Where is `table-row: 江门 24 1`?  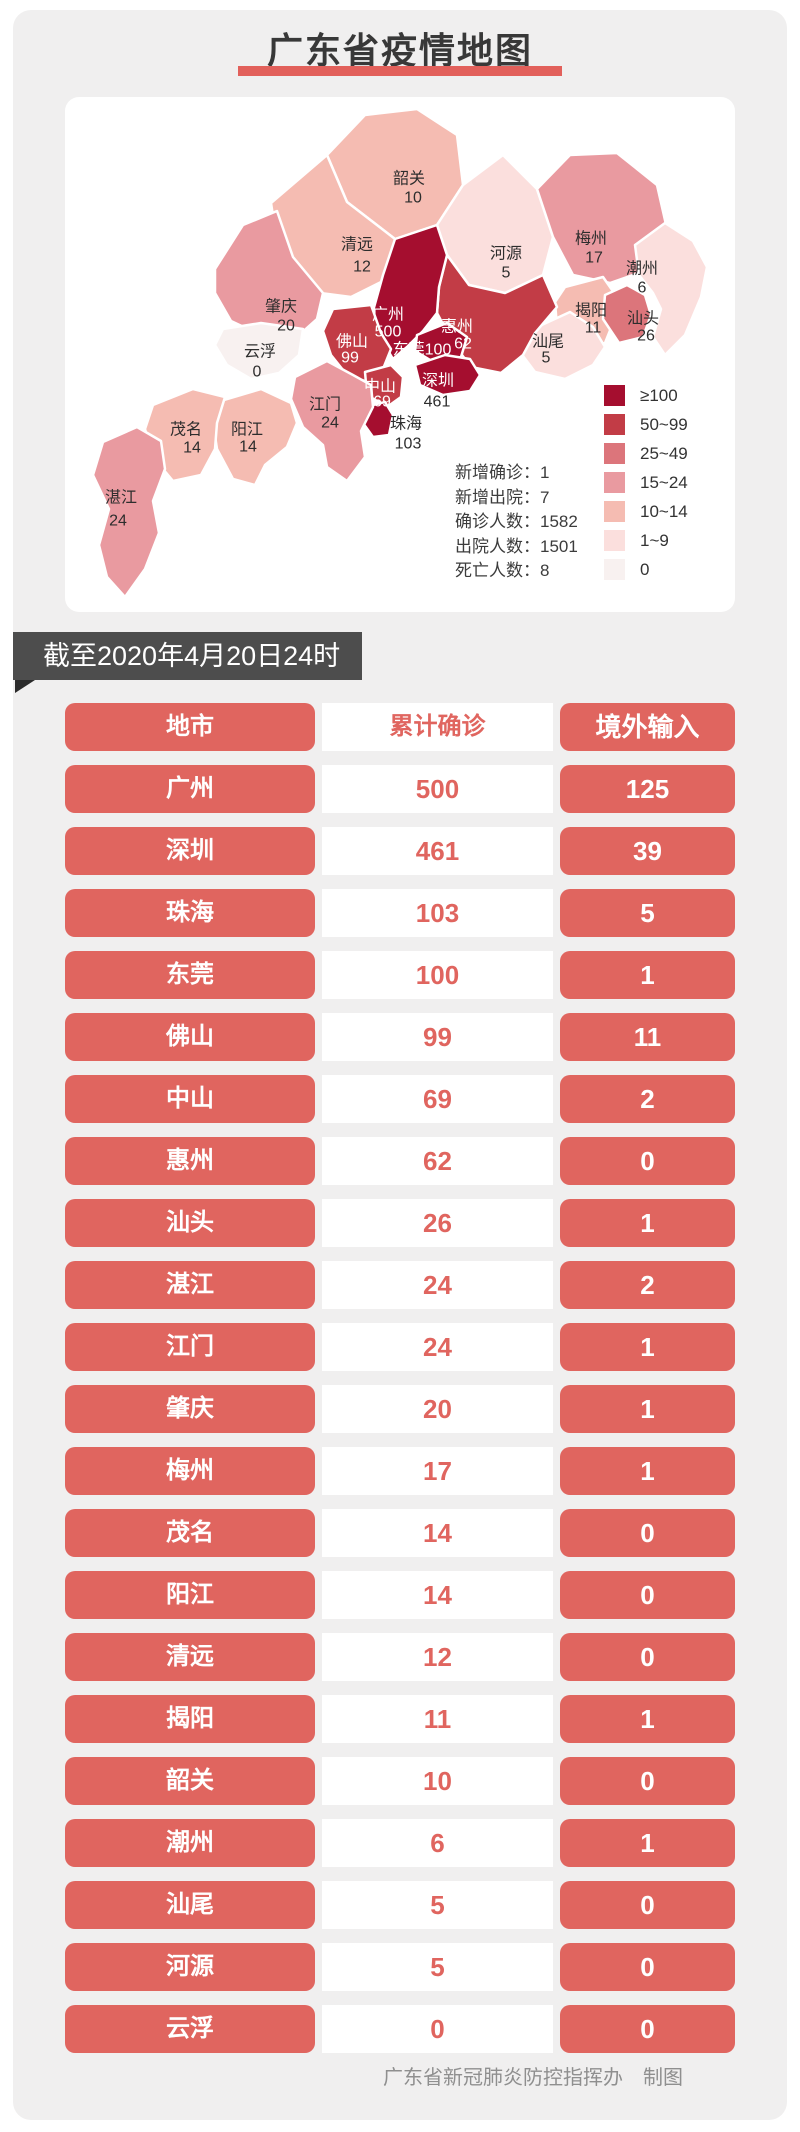 table-row: 江门 24 1 is located at coordinates (400, 1347).